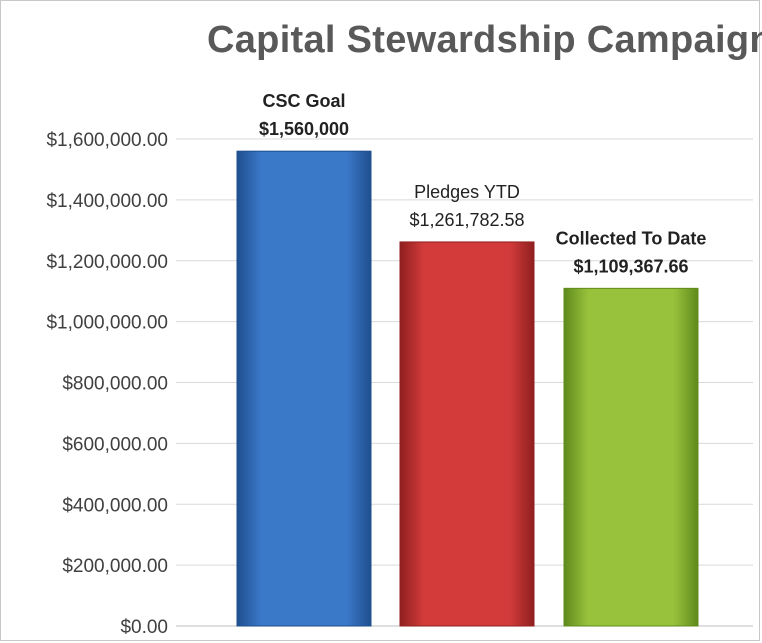  Describe the element at coordinates (631, 238) in the screenshot. I see `data-label-category: Collected To Date` at that location.